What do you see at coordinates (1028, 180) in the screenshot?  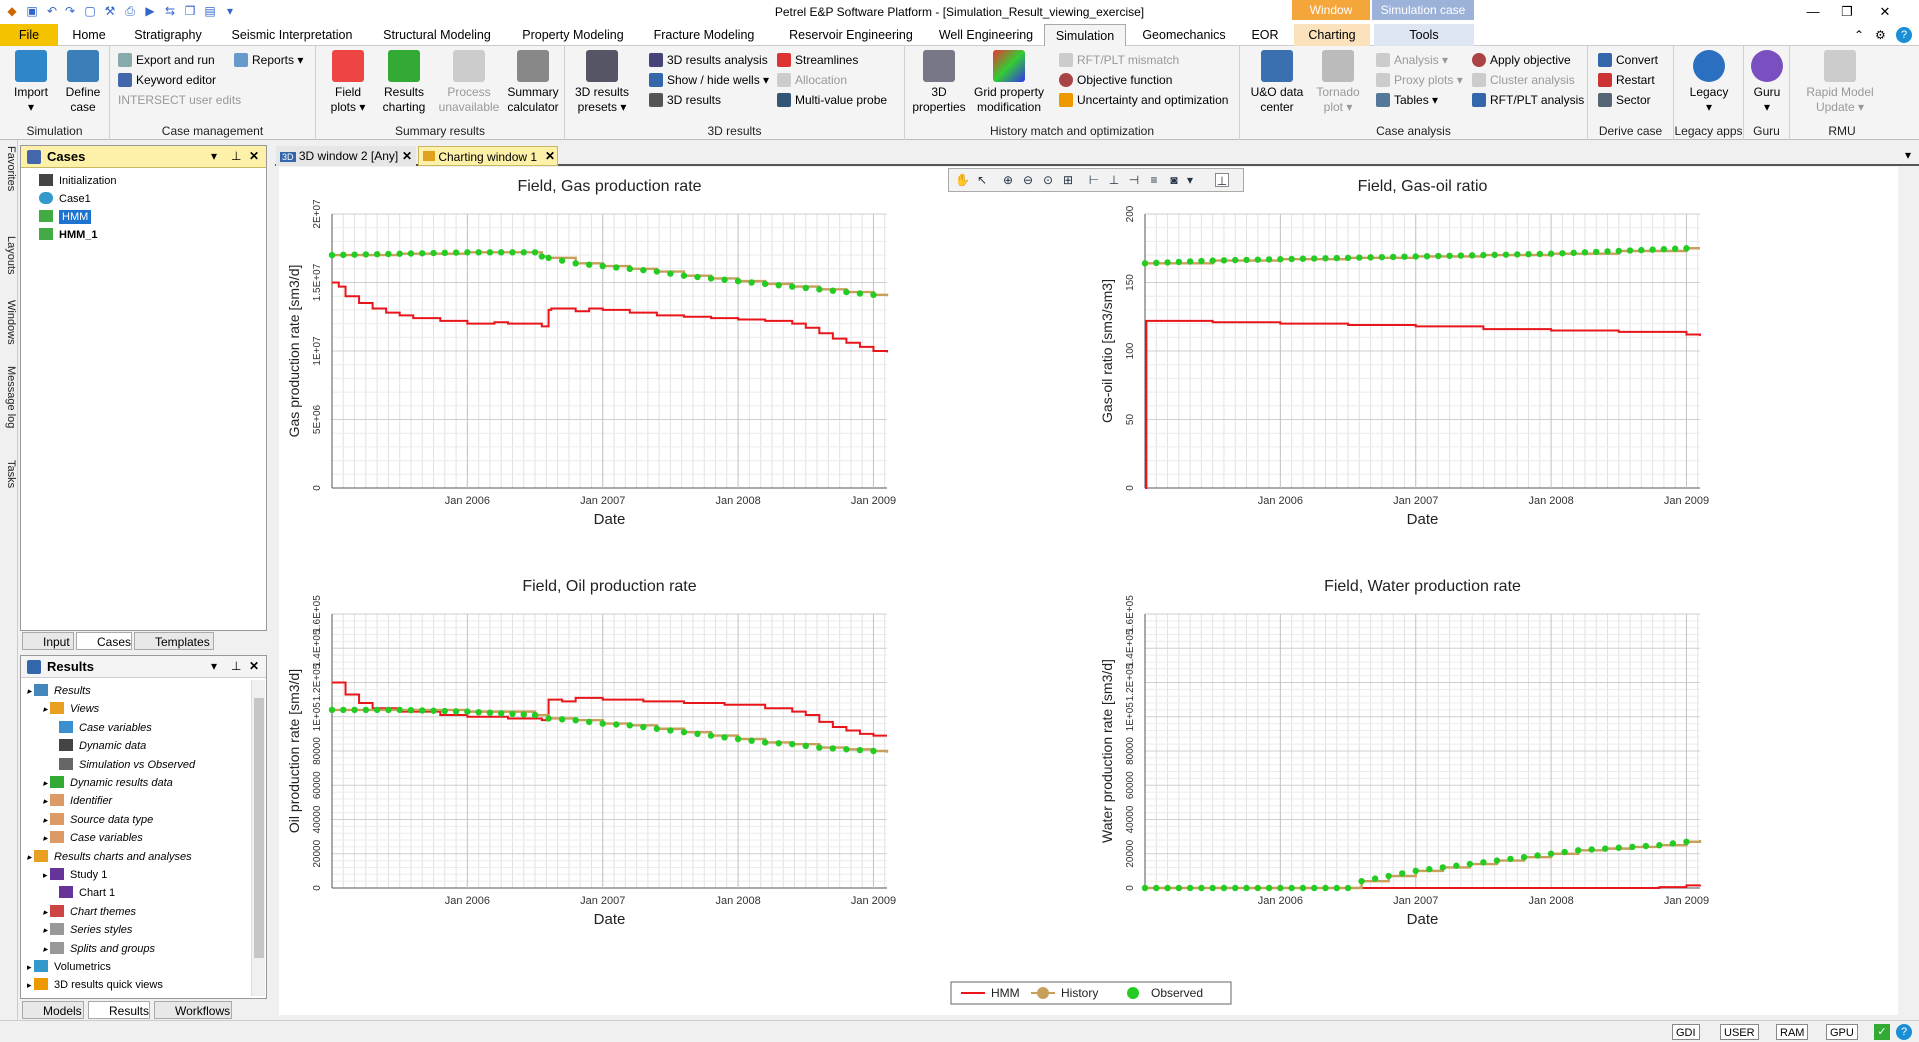 I see `zoom-out-icon: ⊖` at bounding box center [1028, 180].